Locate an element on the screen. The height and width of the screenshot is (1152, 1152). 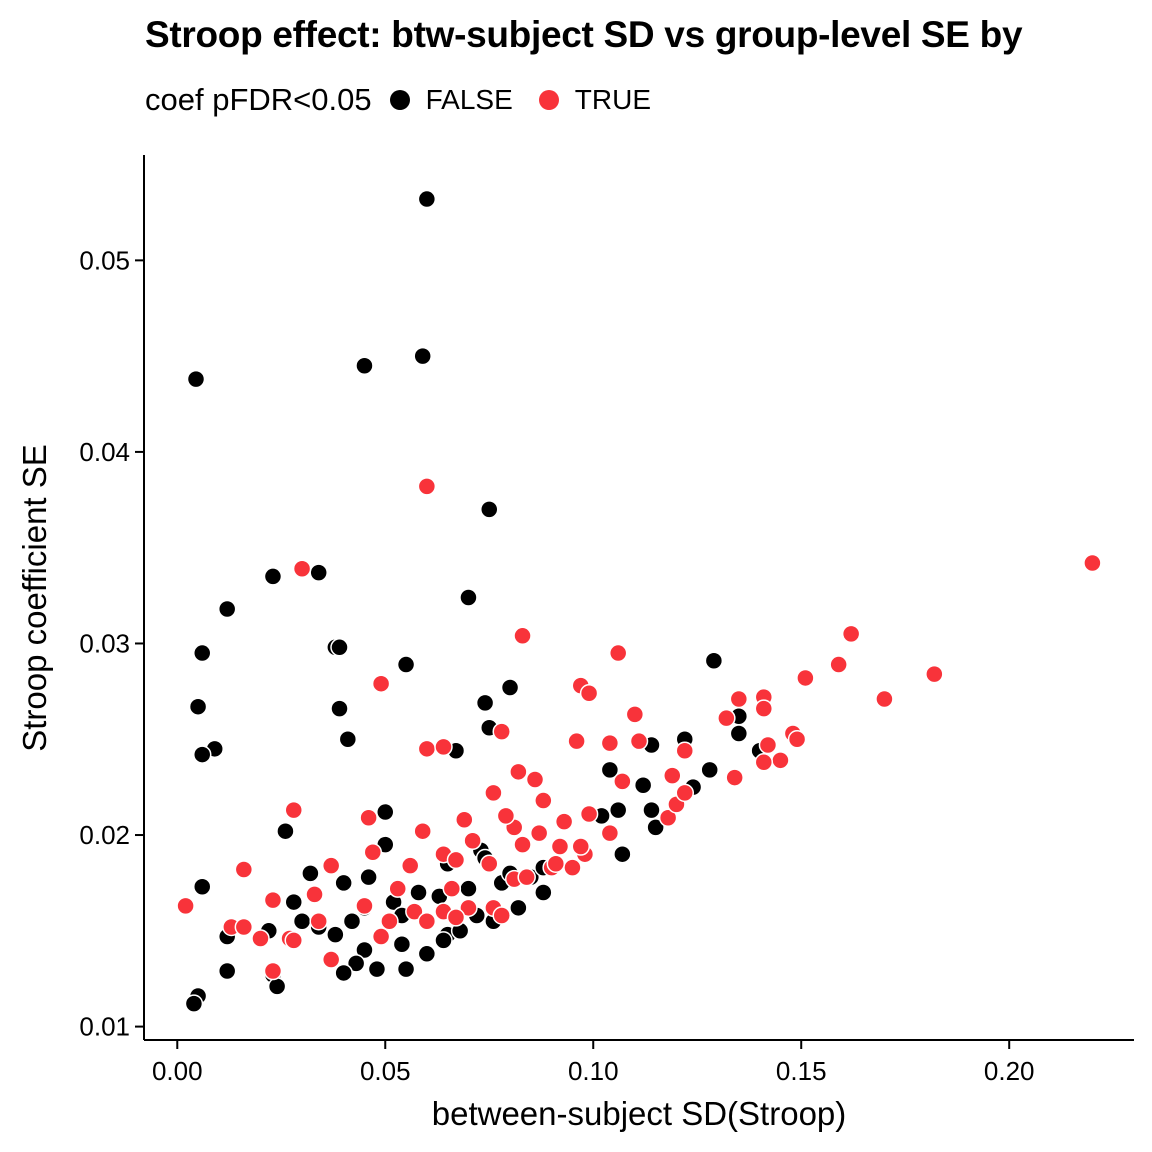
x-tick-label: 0.15 is located at coordinates (801, 1071).